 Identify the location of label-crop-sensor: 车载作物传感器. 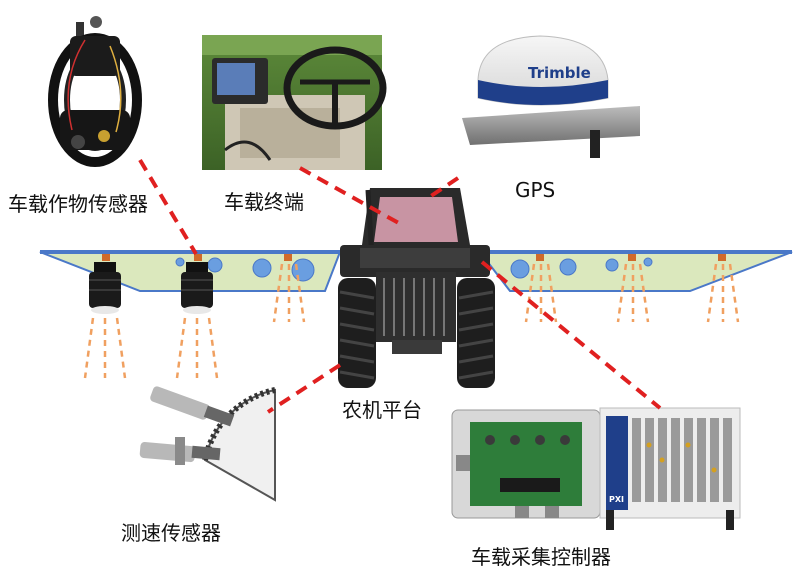
(78, 202).